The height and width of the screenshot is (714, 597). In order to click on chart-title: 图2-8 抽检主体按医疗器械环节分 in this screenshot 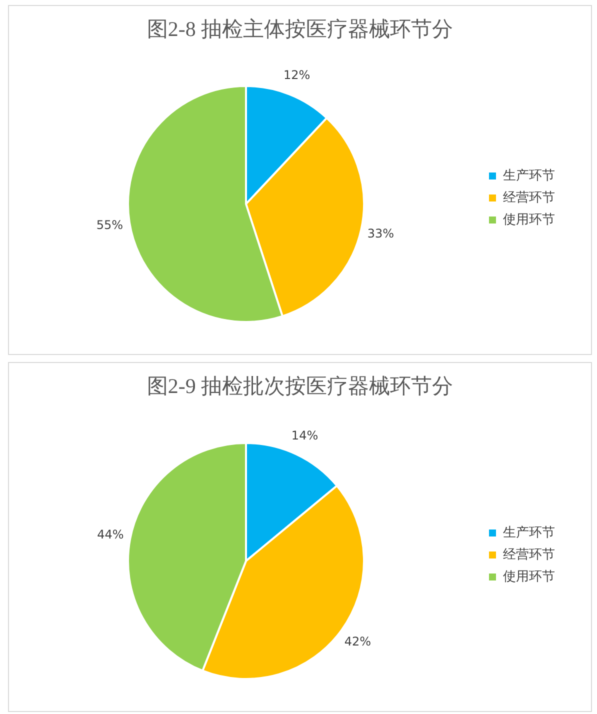, I will do `click(300, 29)`.